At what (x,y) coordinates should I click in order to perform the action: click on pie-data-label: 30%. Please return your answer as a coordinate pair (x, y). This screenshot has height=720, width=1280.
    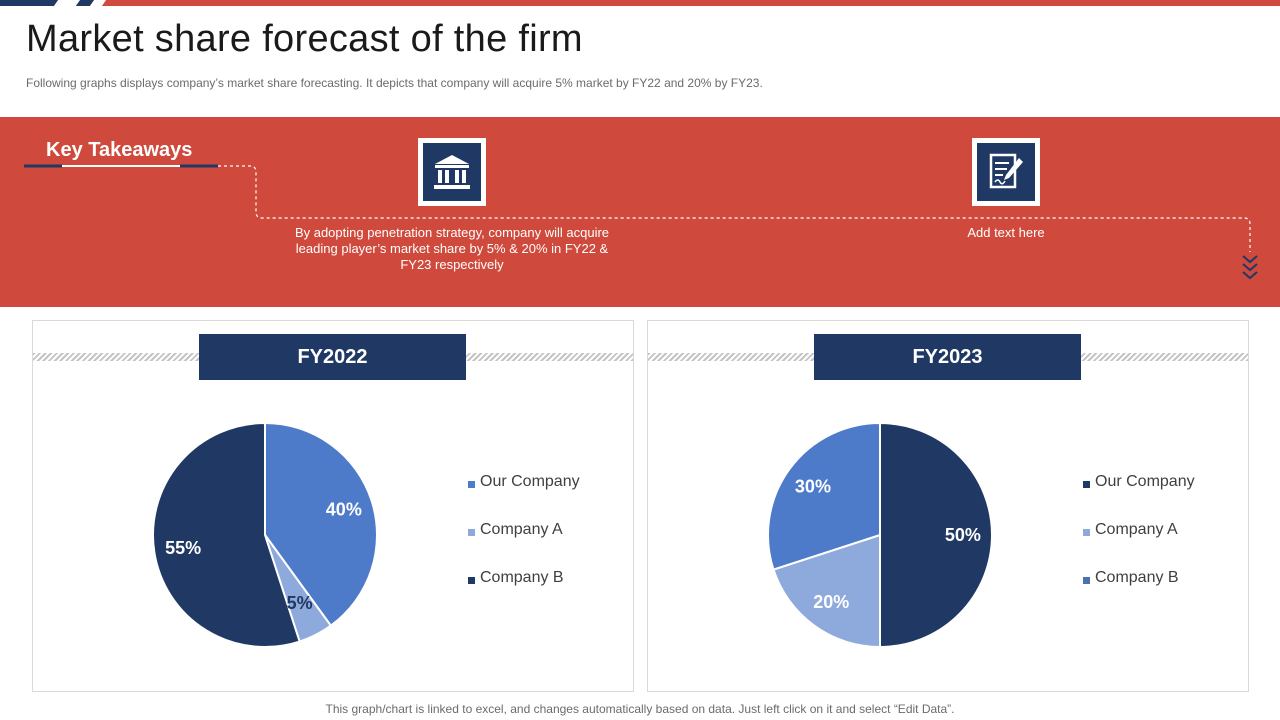
    Looking at the image, I should click on (813, 486).